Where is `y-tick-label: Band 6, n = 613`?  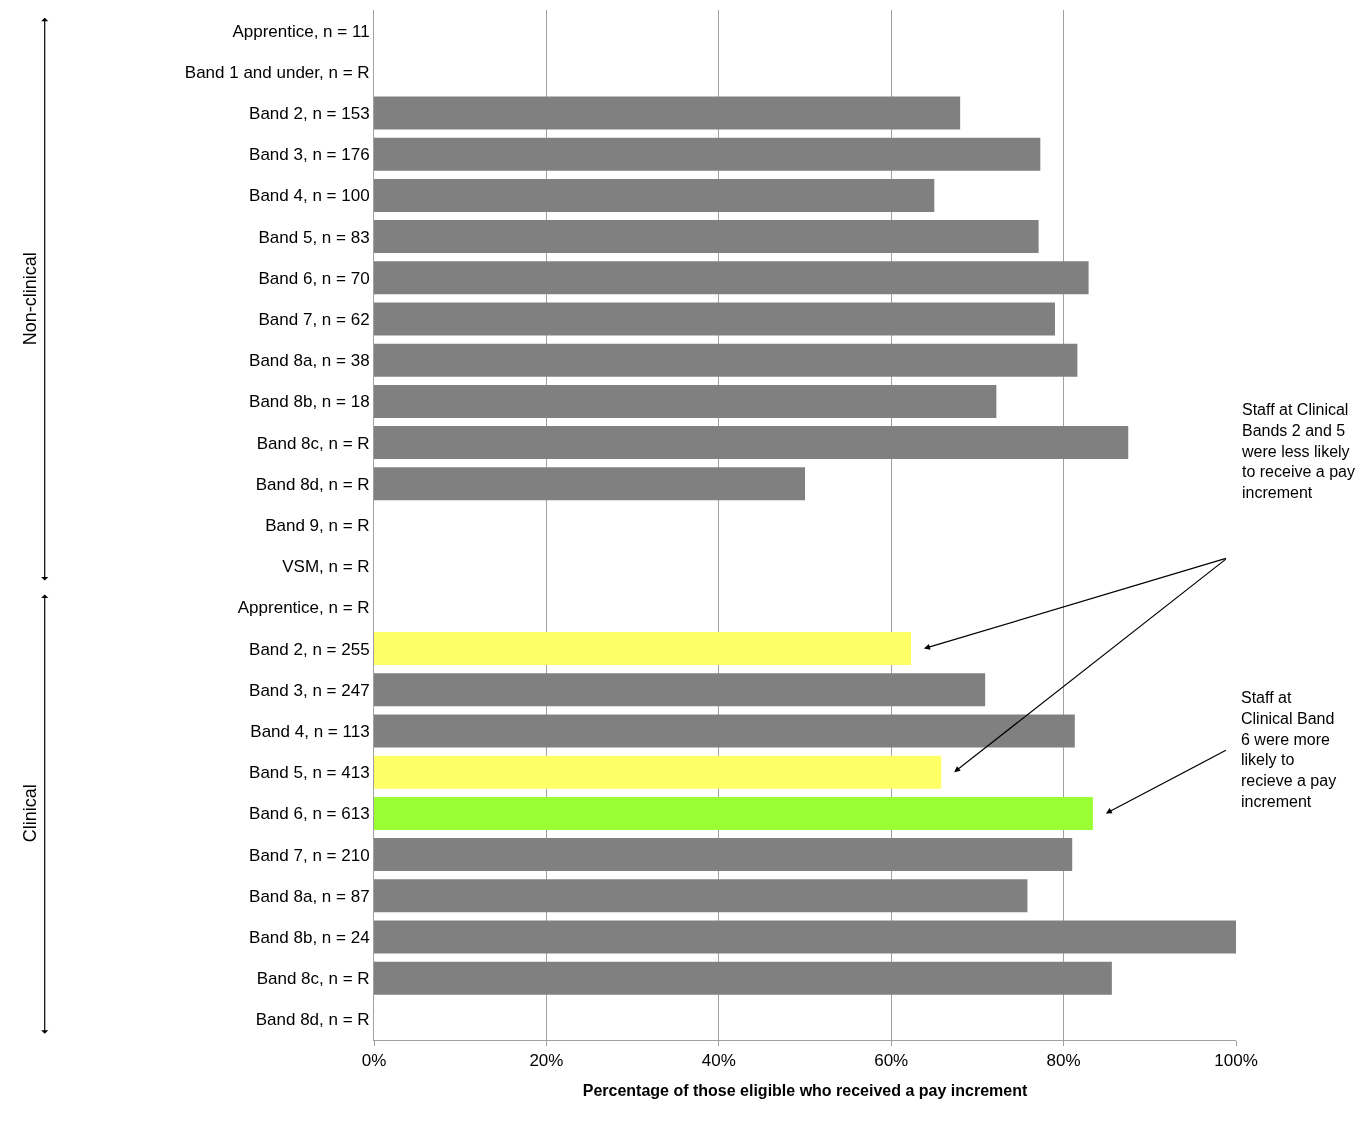 y-tick-label: Band 6, n = 613 is located at coordinates (309, 814).